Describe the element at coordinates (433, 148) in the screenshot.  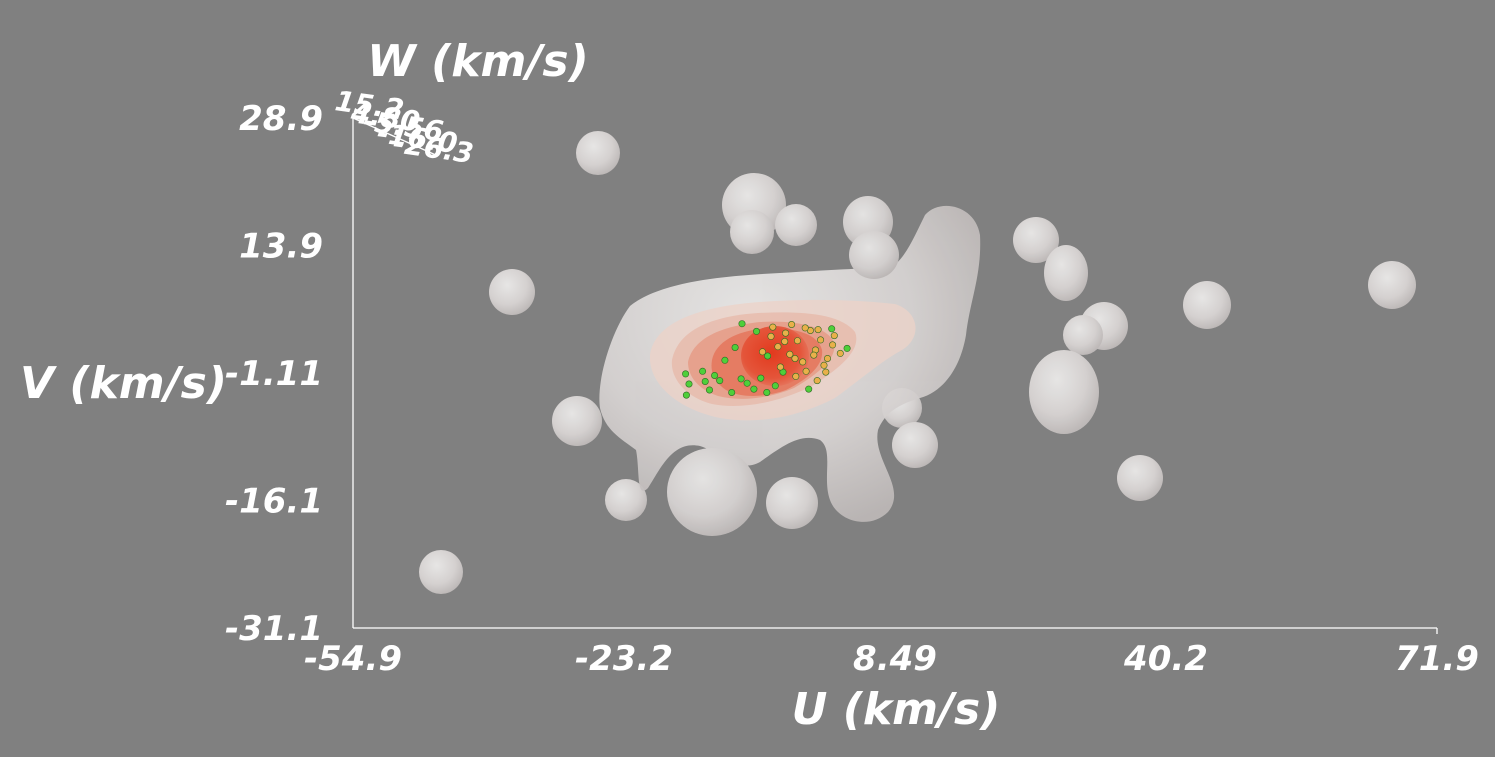
I see `w-tick-label: -26.3` at that location.